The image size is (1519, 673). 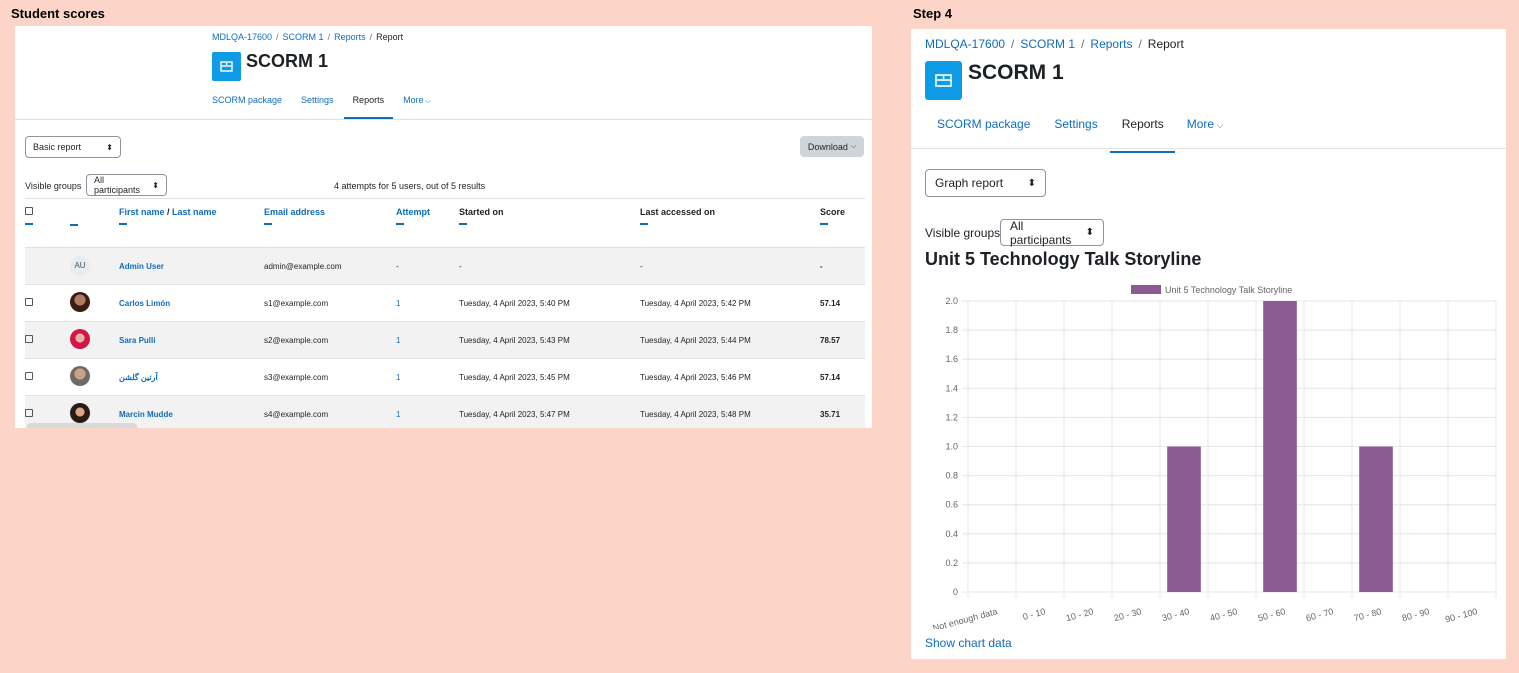 I want to click on x-tick-label: 0 - 10, so click(x=1034, y=614).